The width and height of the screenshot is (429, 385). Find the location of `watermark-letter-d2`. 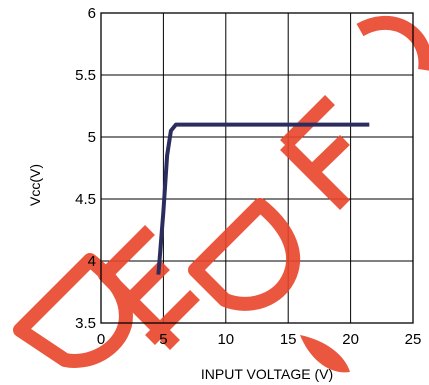

watermark-letter-d2 is located at coordinates (244, 254).